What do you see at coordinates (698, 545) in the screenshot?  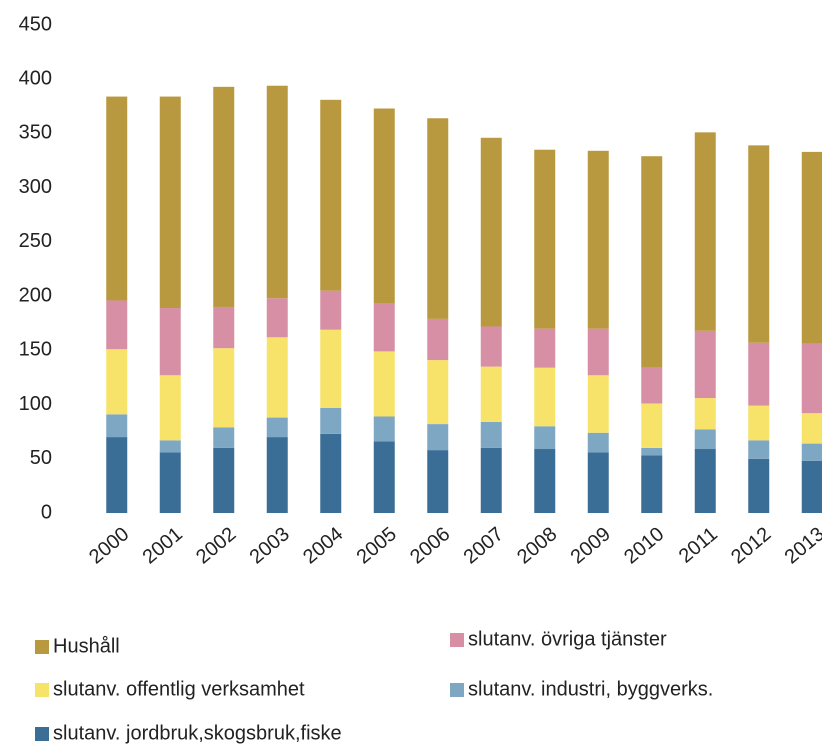 I see `x-tick-label: 2011` at bounding box center [698, 545].